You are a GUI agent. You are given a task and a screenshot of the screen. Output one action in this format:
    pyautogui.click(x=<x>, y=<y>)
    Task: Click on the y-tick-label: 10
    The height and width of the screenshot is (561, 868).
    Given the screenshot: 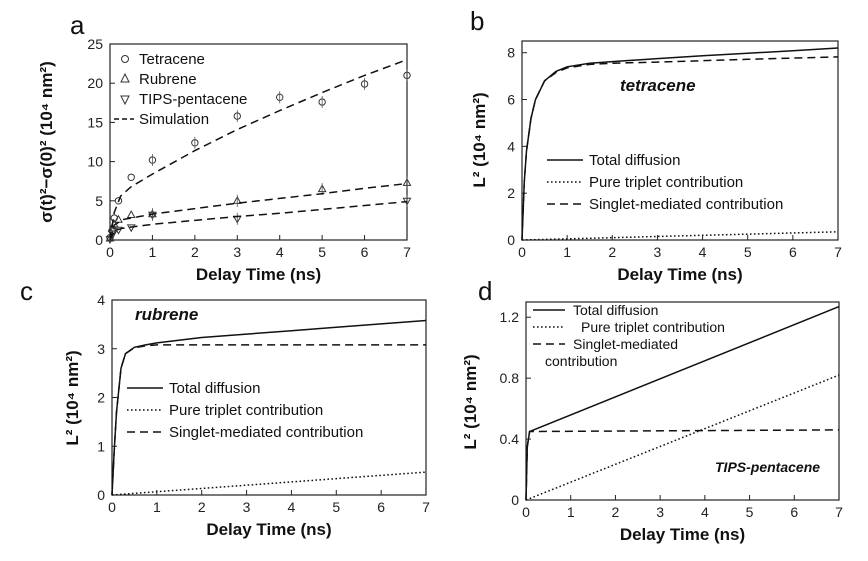 What is the action you would take?
    pyautogui.click(x=95, y=162)
    